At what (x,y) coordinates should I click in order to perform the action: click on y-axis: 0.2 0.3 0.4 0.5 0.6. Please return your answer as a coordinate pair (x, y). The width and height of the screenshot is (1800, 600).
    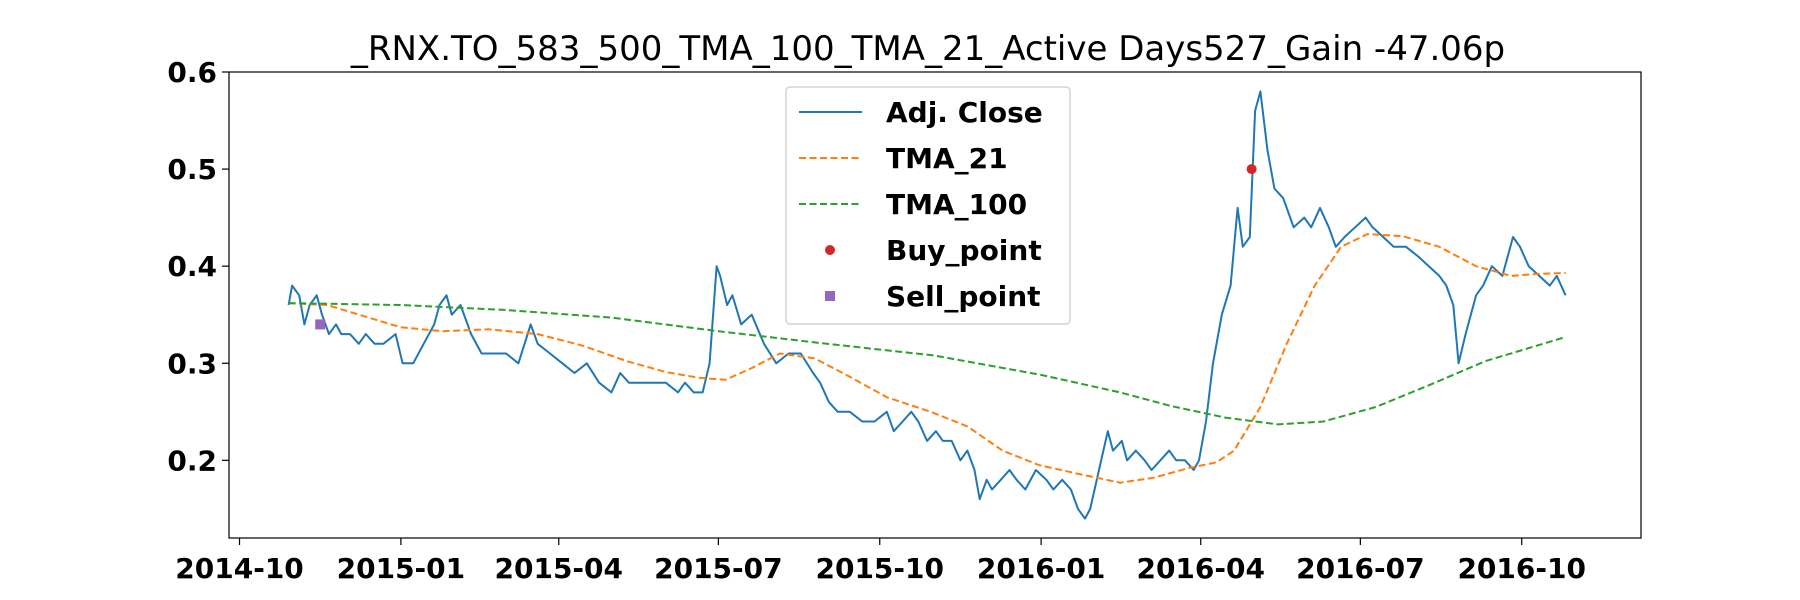
    Looking at the image, I should click on (198, 266).